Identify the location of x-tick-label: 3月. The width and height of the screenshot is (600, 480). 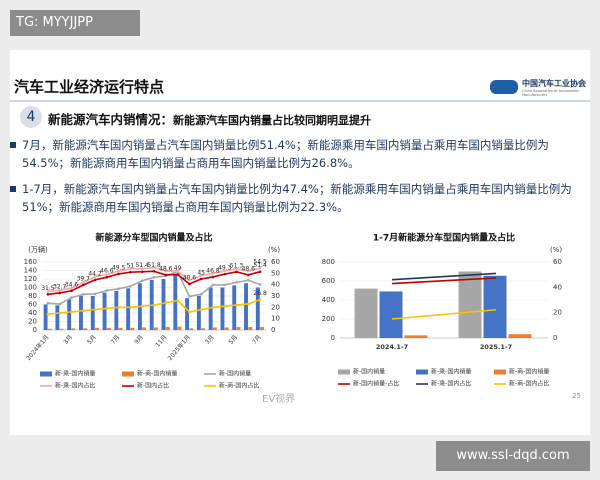
(210, 340).